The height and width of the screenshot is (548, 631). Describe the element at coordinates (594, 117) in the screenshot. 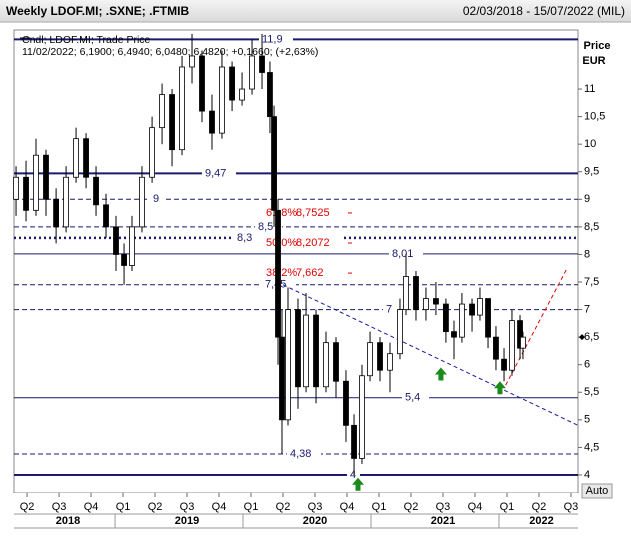

I see `y-tick-label: 10,5` at that location.